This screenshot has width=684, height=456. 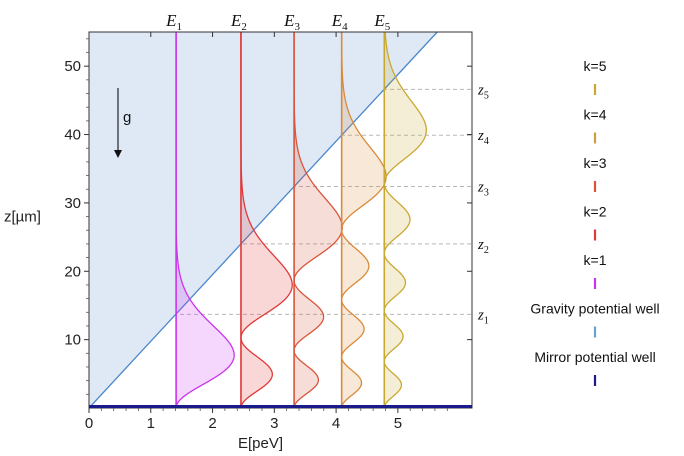 What do you see at coordinates (486, 320) in the screenshot?
I see `turning-point-subscript: 1` at bounding box center [486, 320].